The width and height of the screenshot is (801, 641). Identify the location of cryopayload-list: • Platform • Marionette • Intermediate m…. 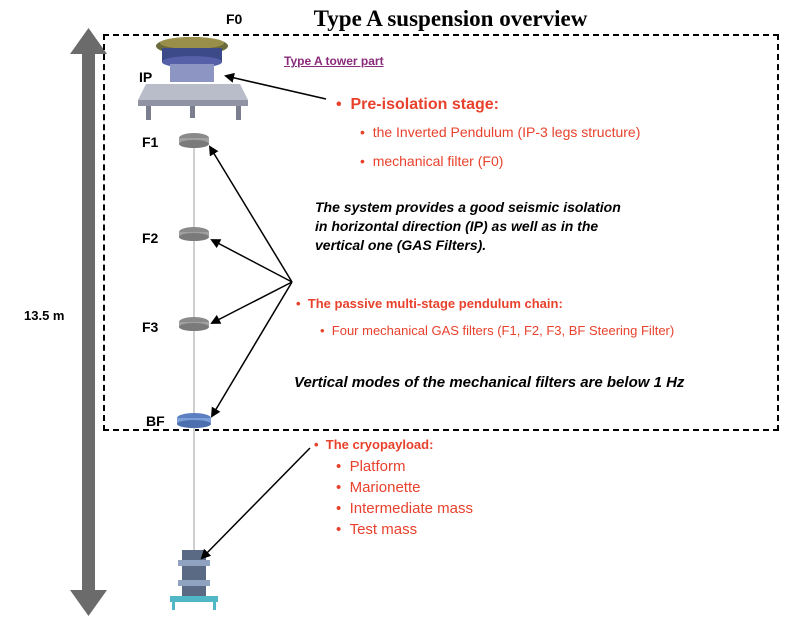
(404, 498).